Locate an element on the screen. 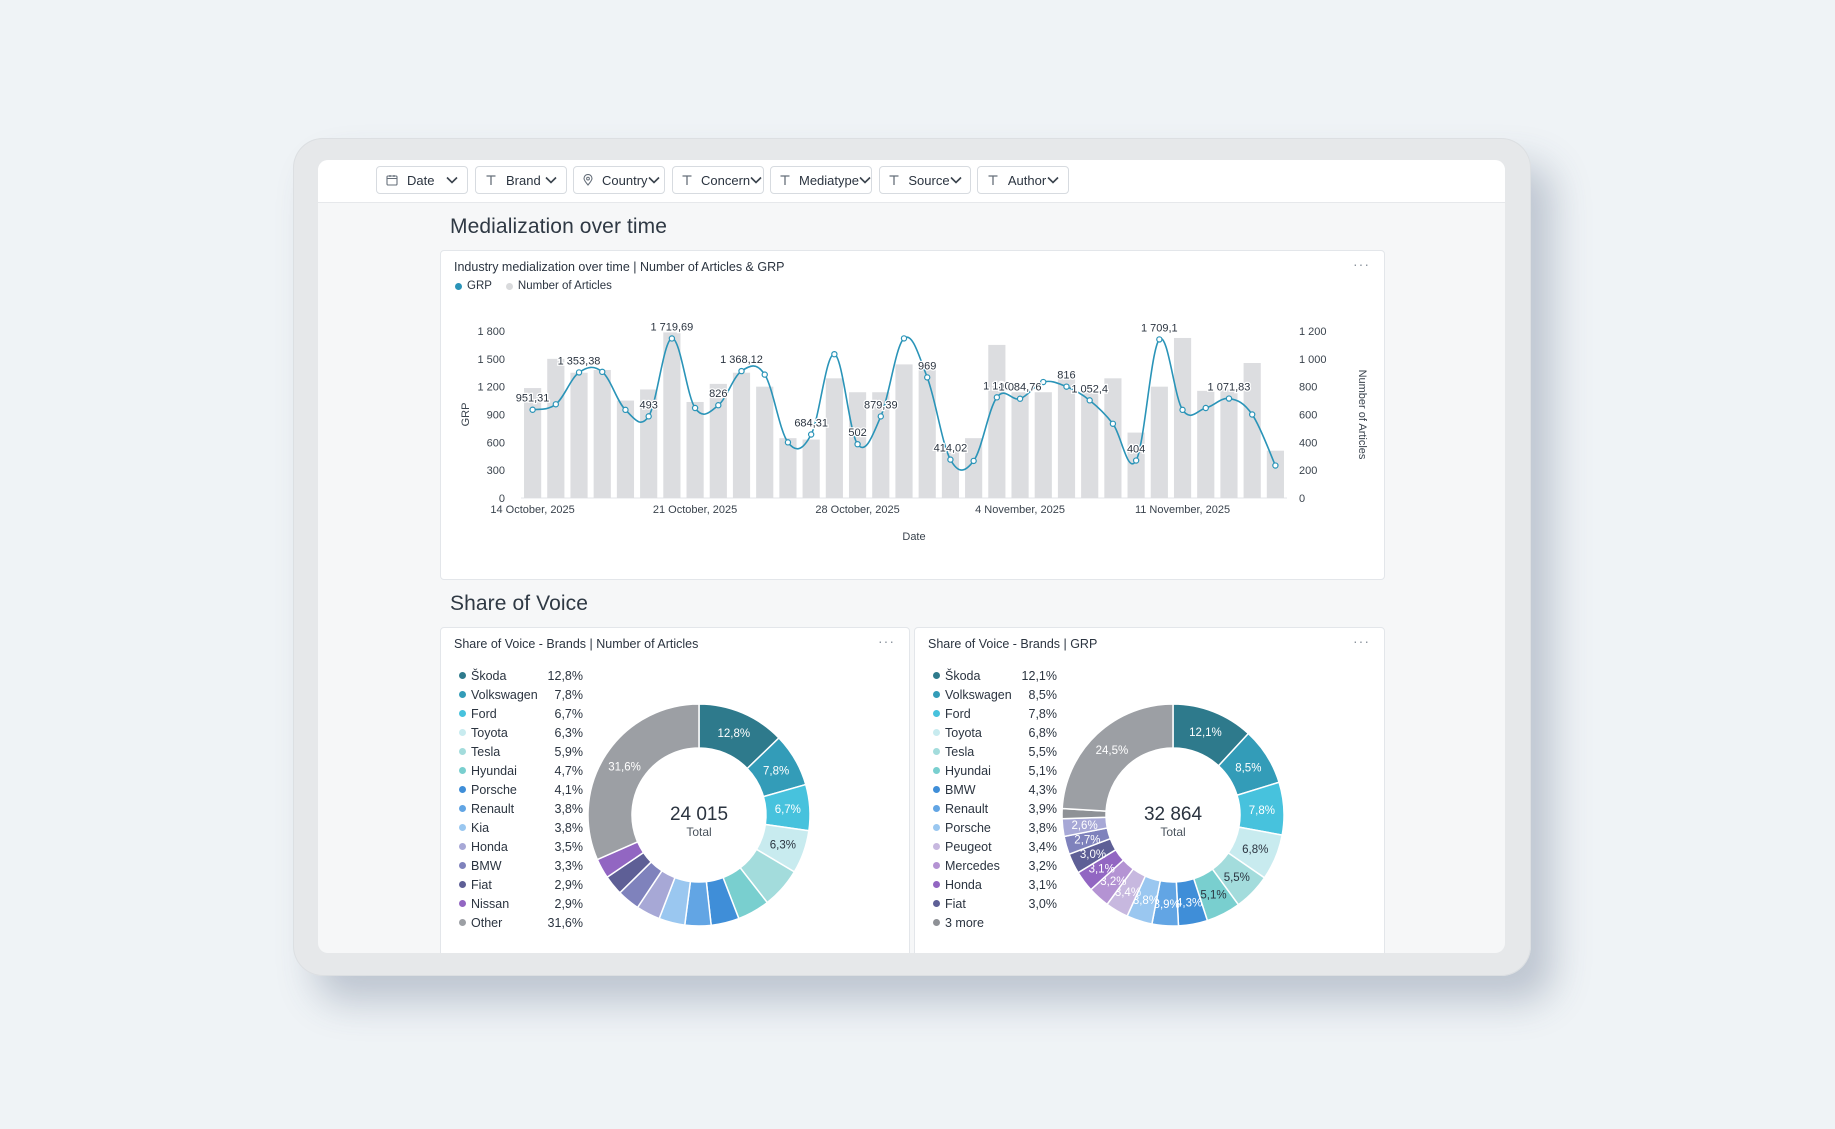  legend-item: 3 more is located at coordinates (995, 922).